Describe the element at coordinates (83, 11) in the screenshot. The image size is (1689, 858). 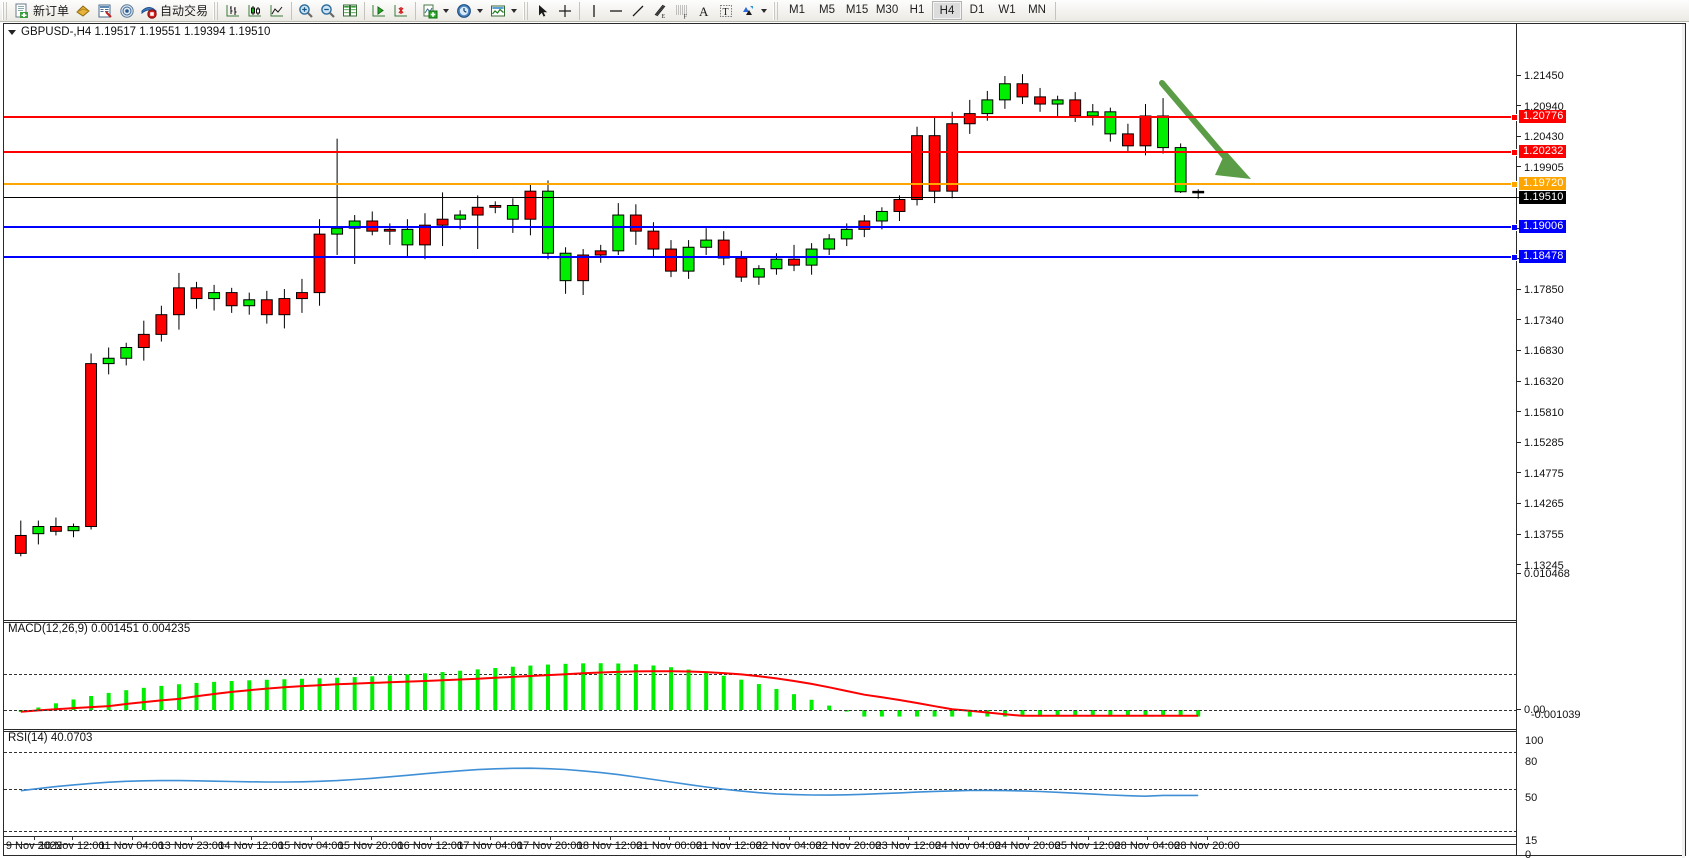
I see `metaeditor-button` at that location.